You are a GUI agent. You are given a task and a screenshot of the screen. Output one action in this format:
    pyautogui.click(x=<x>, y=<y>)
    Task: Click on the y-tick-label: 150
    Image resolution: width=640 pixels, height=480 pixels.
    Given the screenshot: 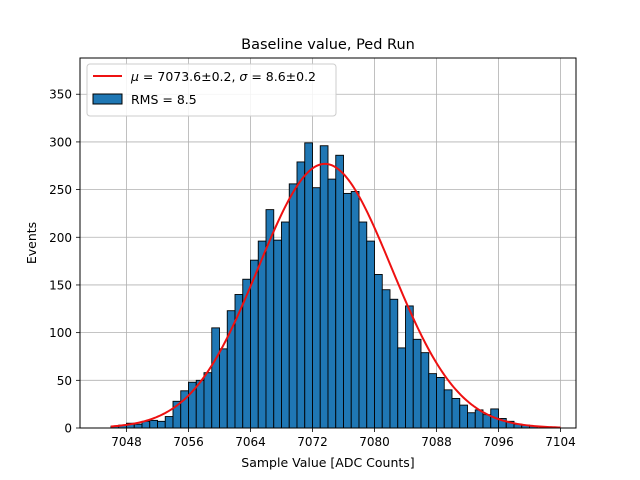 What is the action you would take?
    pyautogui.click(x=60, y=285)
    